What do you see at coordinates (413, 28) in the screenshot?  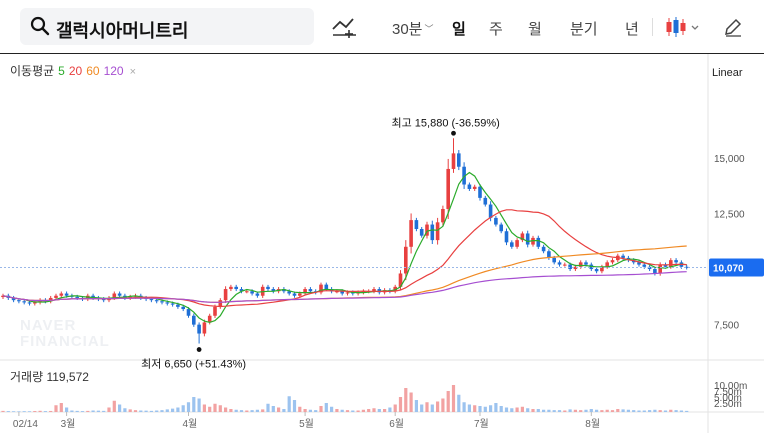 I see `interval-30min-select: 30분 ﹀` at bounding box center [413, 28].